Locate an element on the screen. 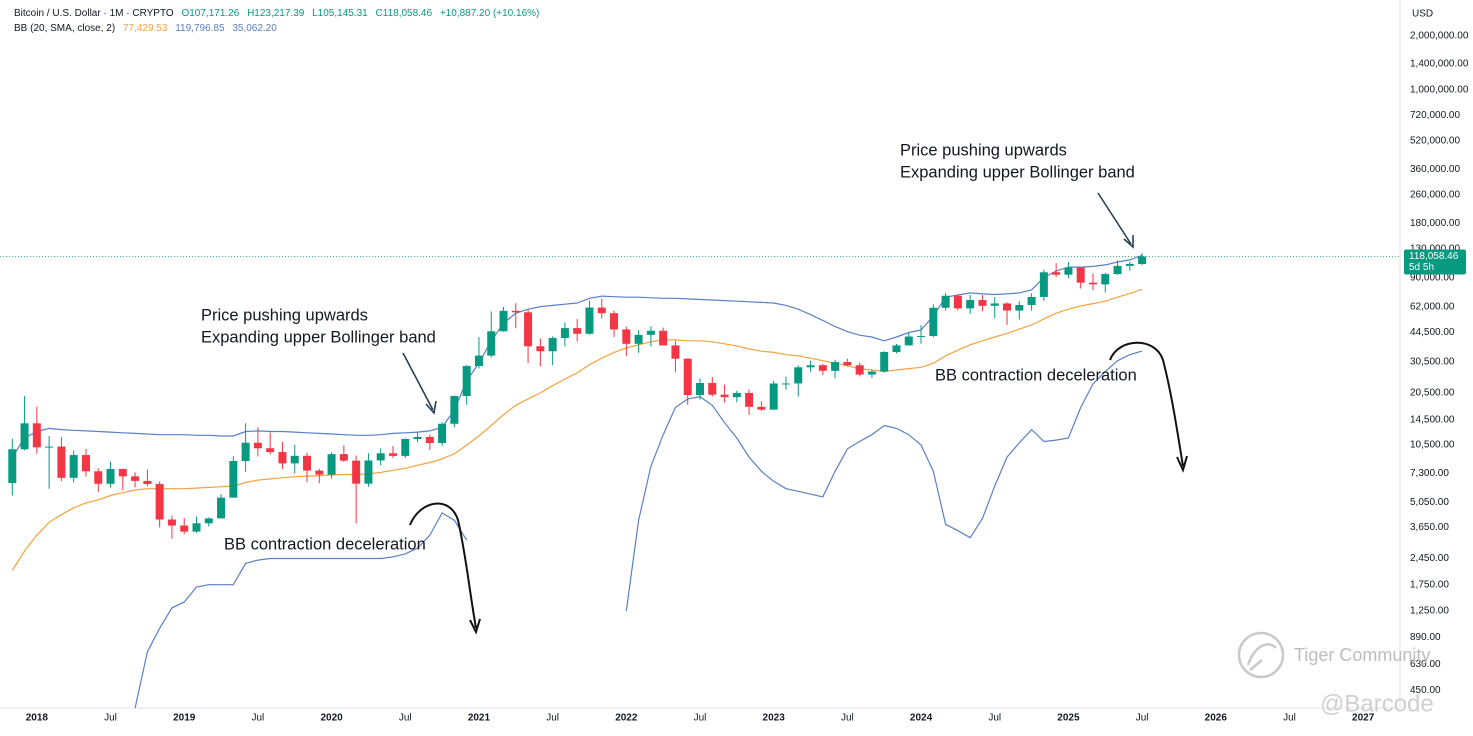 The width and height of the screenshot is (1473, 736). indicator-basis: 77,429.53 is located at coordinates (145, 28).